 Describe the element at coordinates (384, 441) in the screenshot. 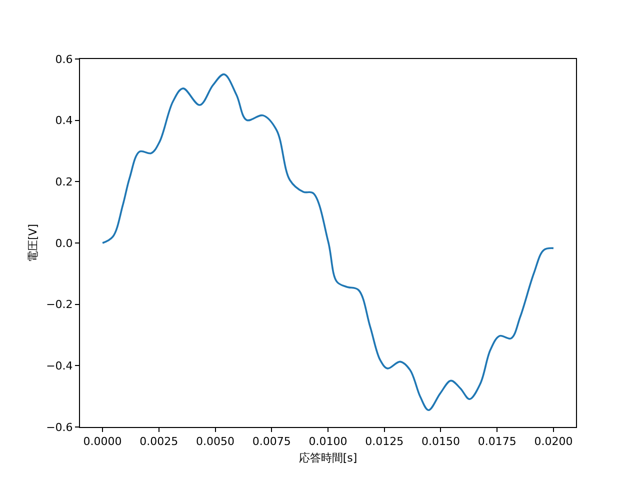

I see `x-tick-label: 0.0125` at that location.